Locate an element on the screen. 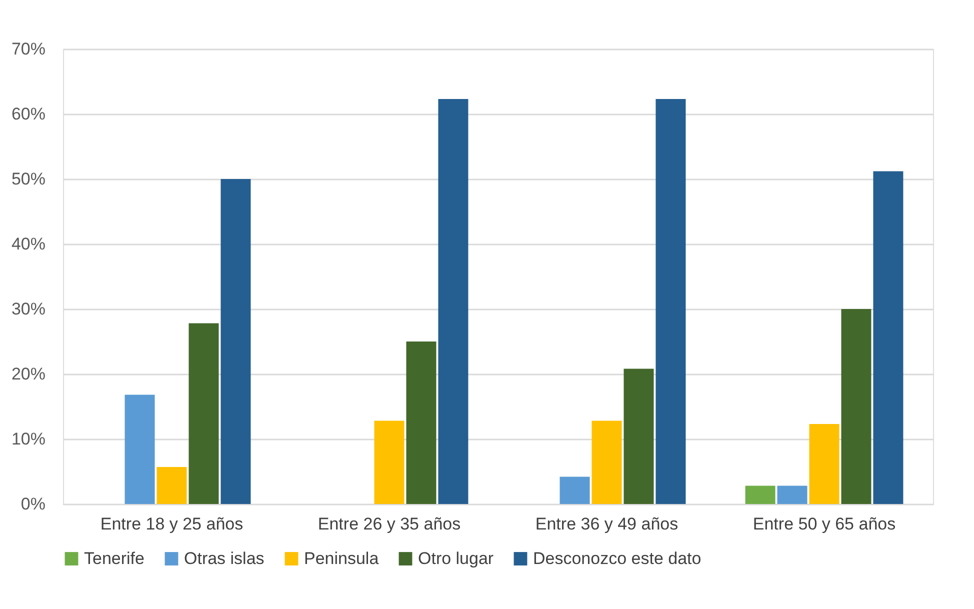 The width and height of the screenshot is (974, 609). legend-label: Desconozco este dato is located at coordinates (617, 558).